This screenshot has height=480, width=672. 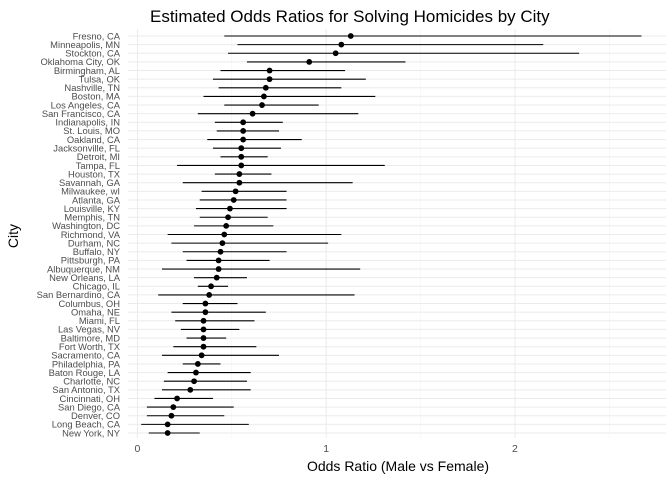 What do you see at coordinates (515, 449) in the screenshot?
I see `x-tick-label: 2` at bounding box center [515, 449].